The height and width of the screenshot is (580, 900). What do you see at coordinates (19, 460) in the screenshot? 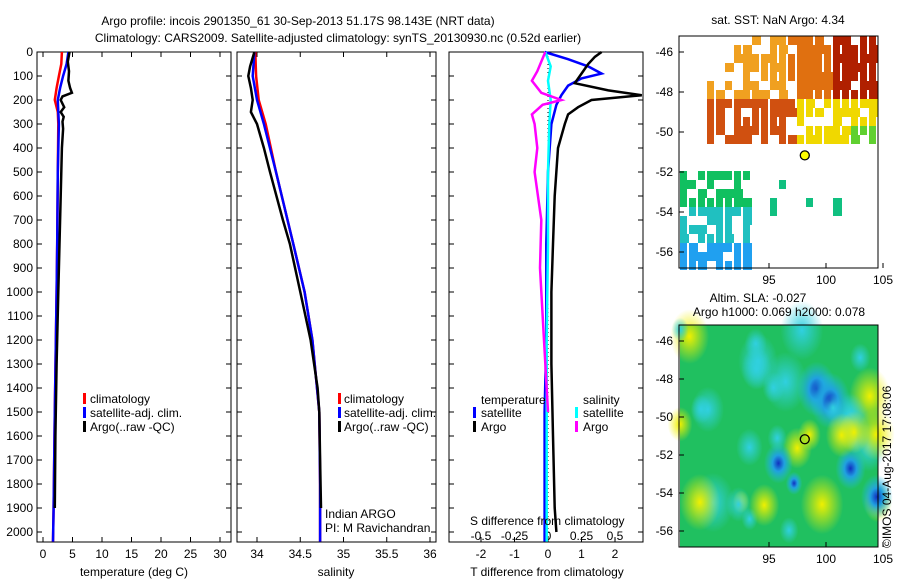
I see `y-tick-label: 1700` at bounding box center [19, 460].